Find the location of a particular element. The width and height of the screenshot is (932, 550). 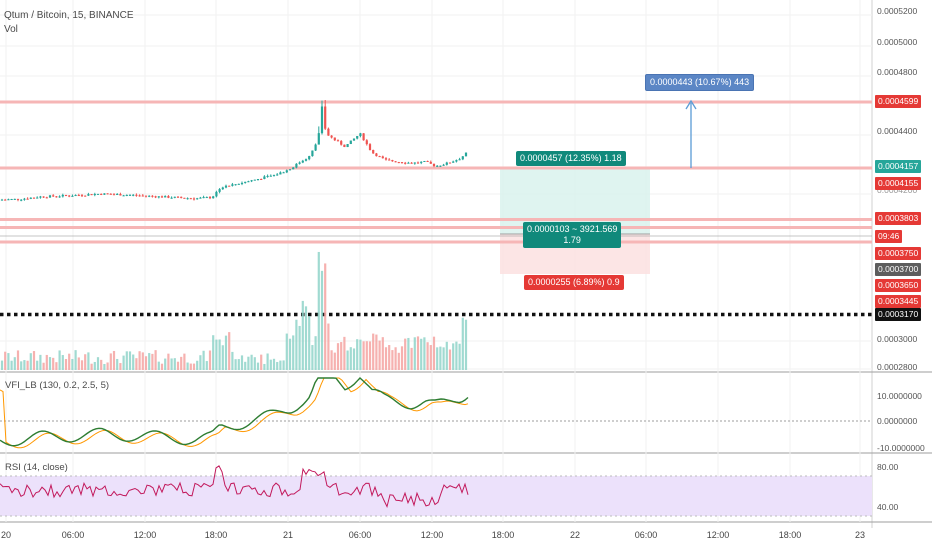

price-tag-entry: 0.0003700 is located at coordinates (898, 269).